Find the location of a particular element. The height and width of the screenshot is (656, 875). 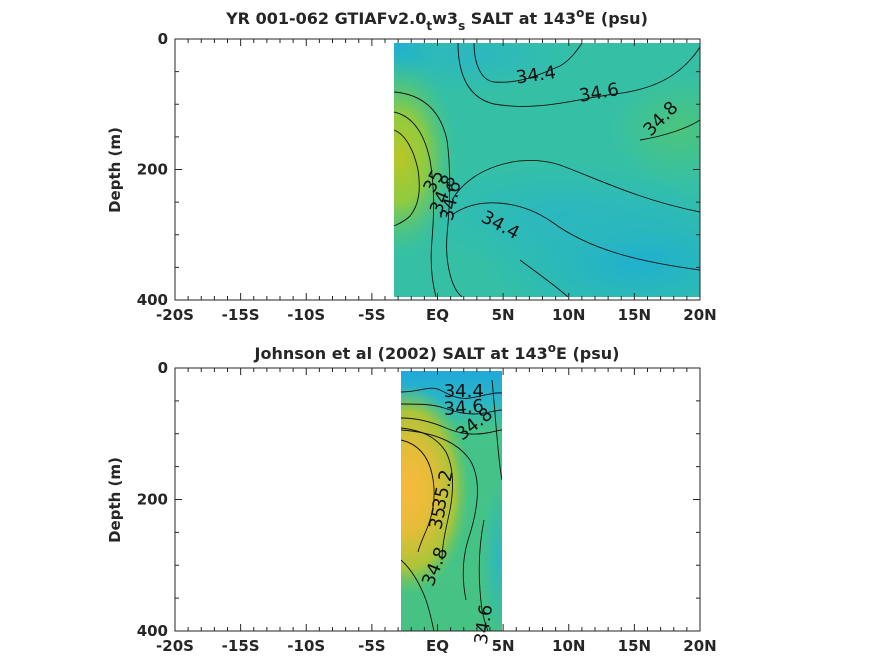

panel-1-surface-low is located at coordinates (487, 69).